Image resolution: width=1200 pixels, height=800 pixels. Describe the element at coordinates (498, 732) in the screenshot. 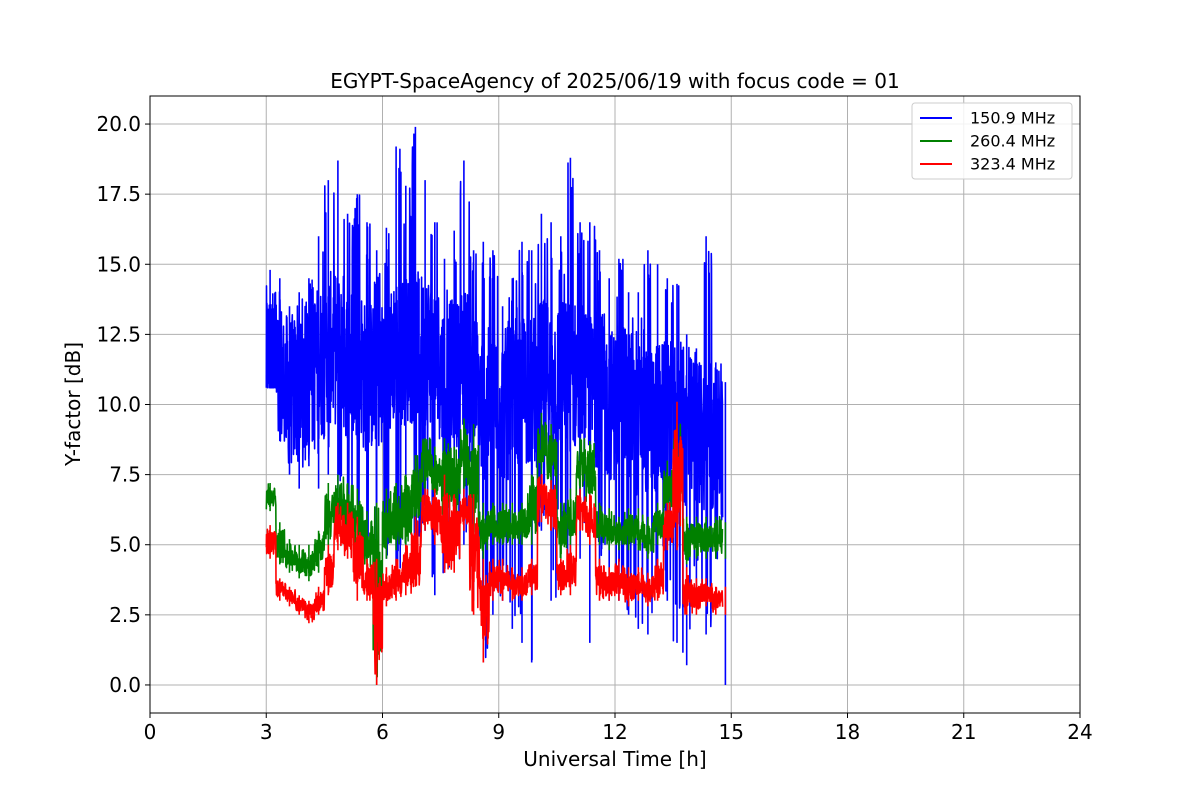

I see `x-tick-label: 9` at that location.